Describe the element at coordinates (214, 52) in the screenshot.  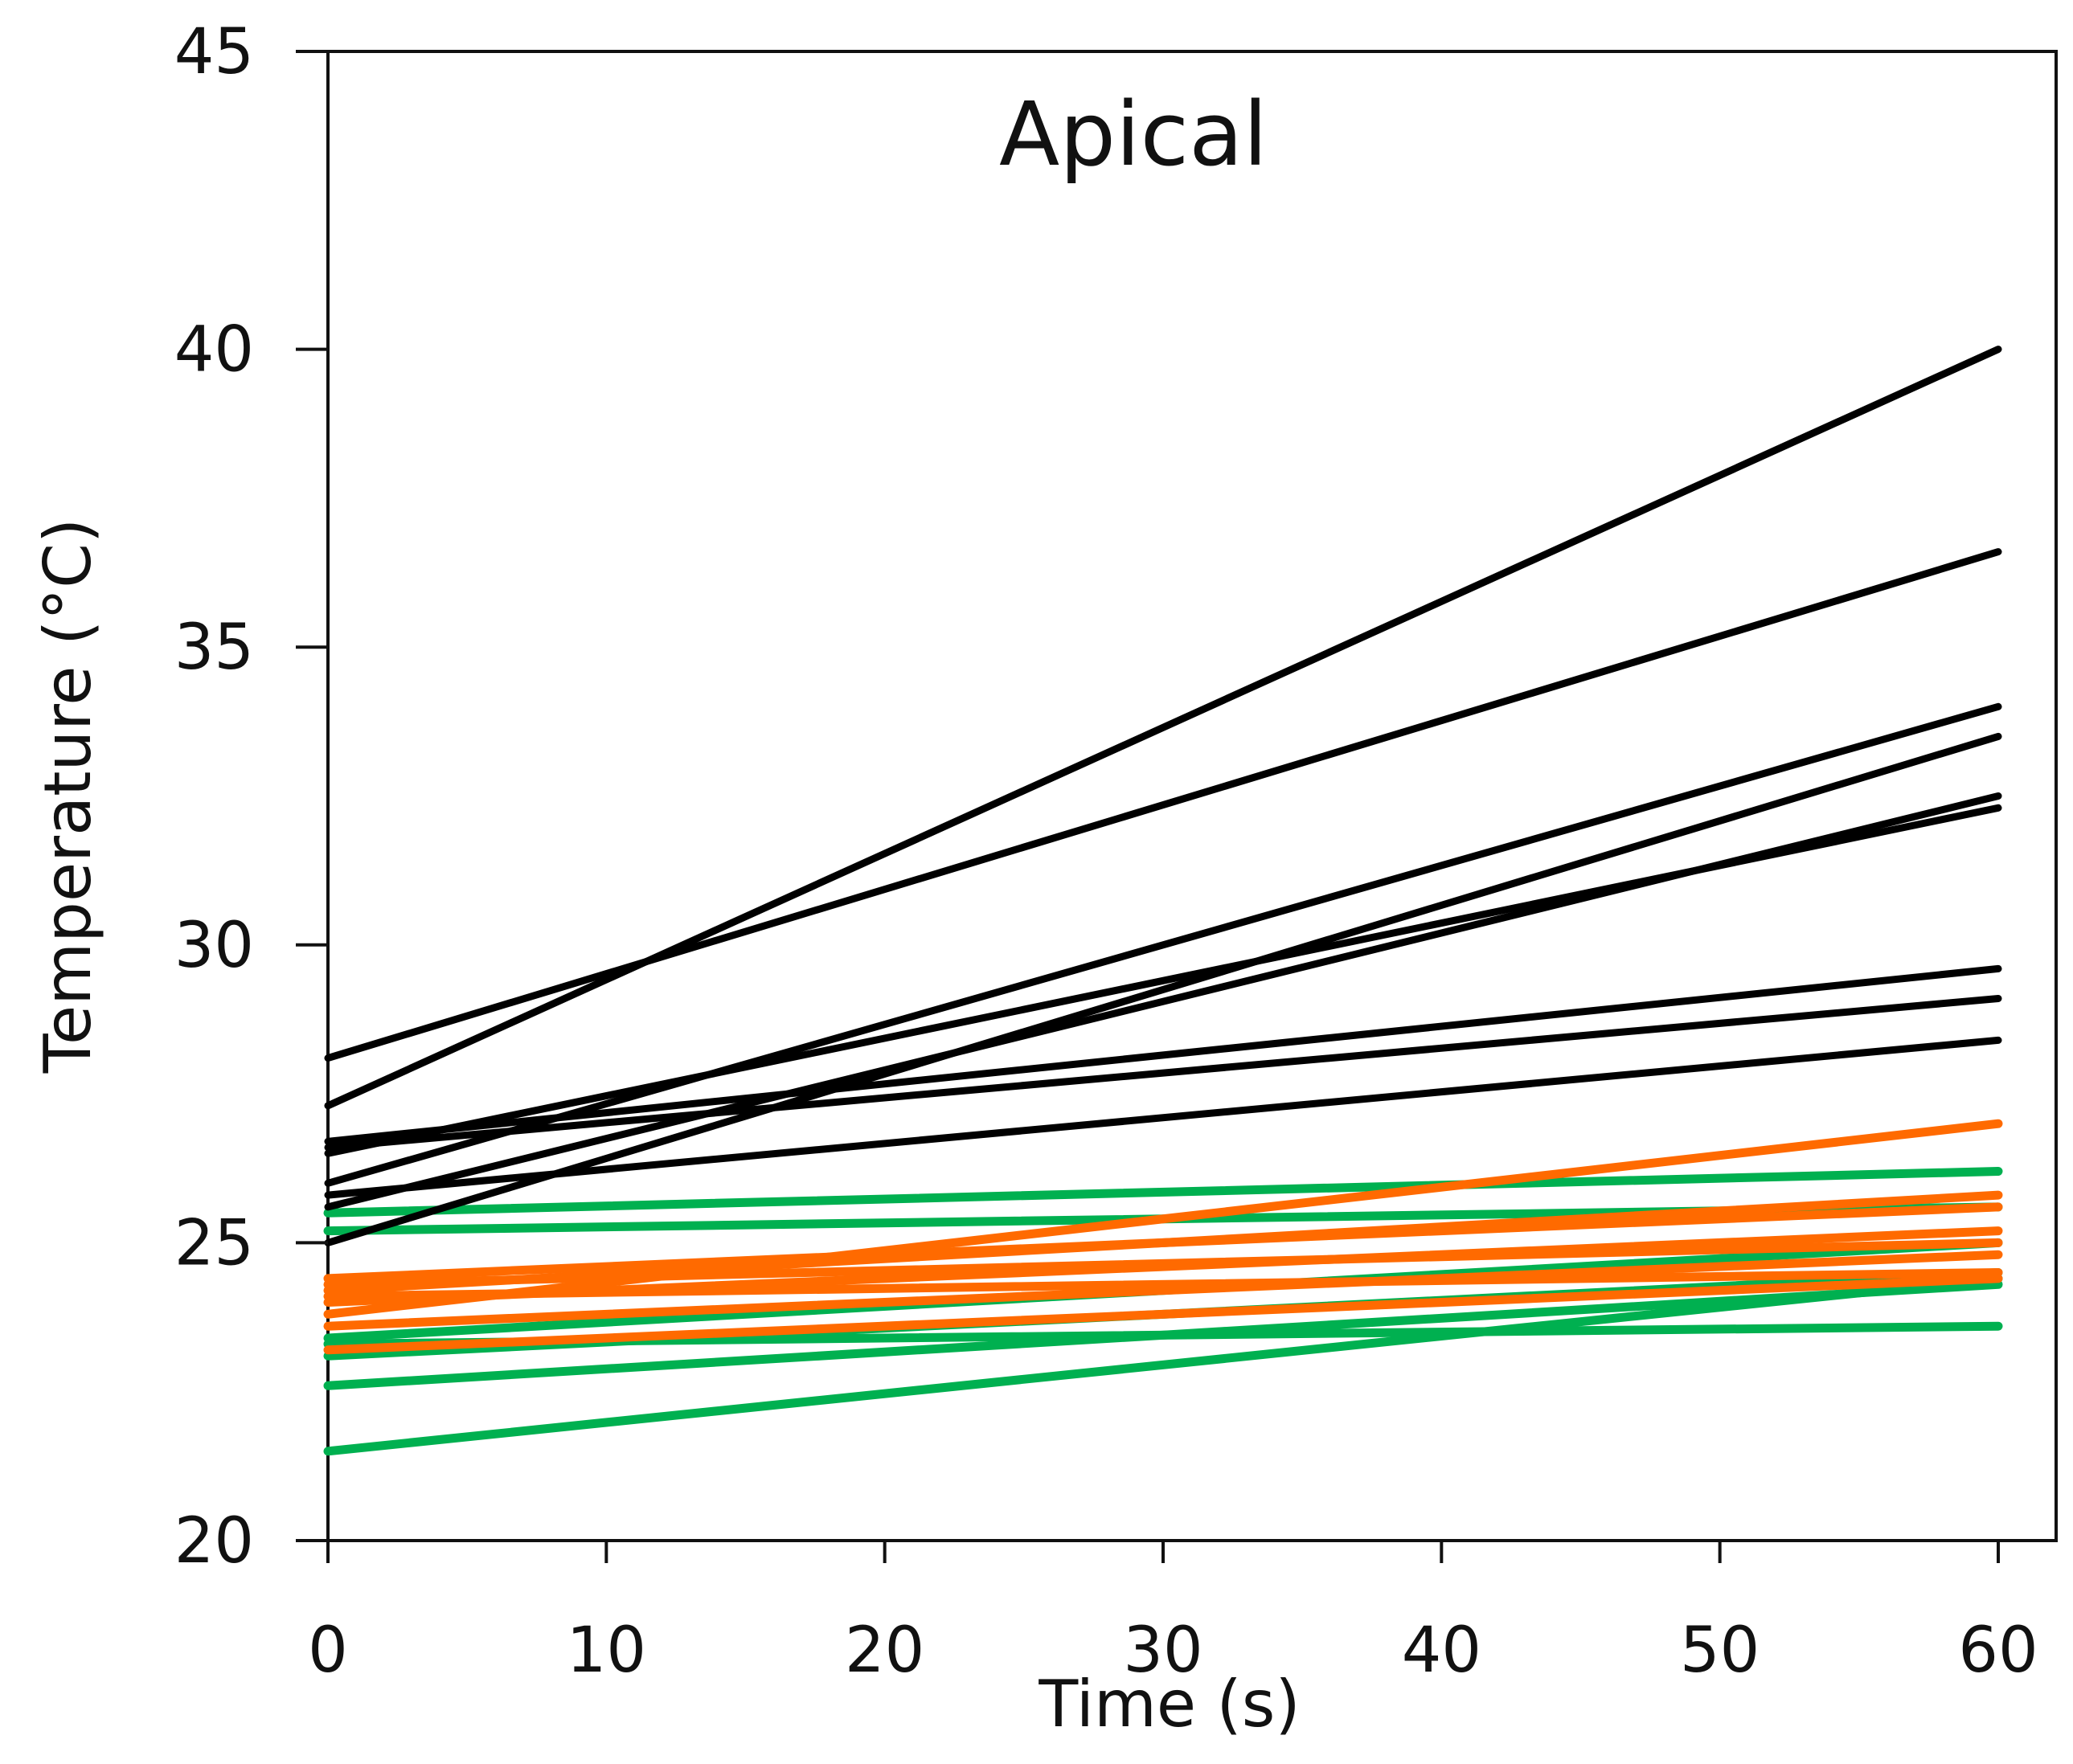
I see `y-tick-label: 45` at that location.